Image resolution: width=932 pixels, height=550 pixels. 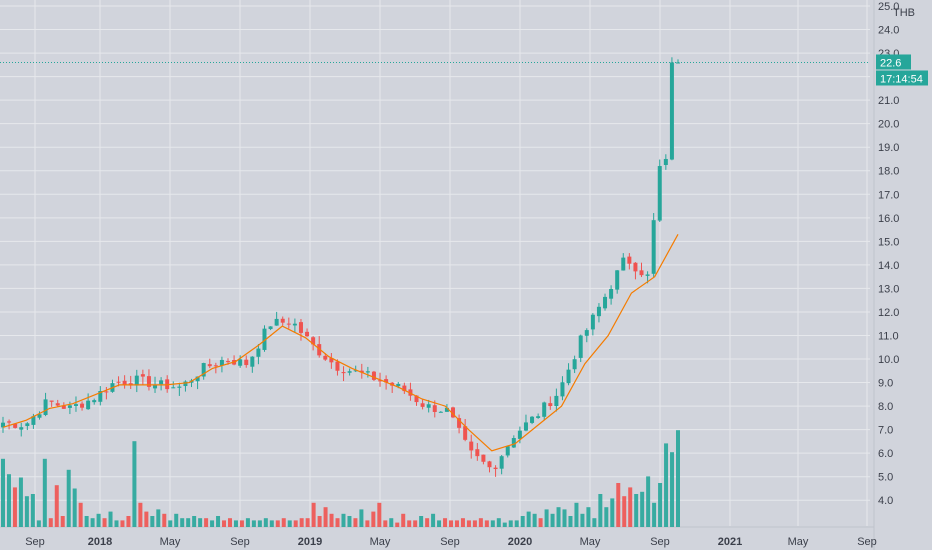 What do you see at coordinates (798, 542) in the screenshot?
I see `x-tick-label: May` at bounding box center [798, 542].